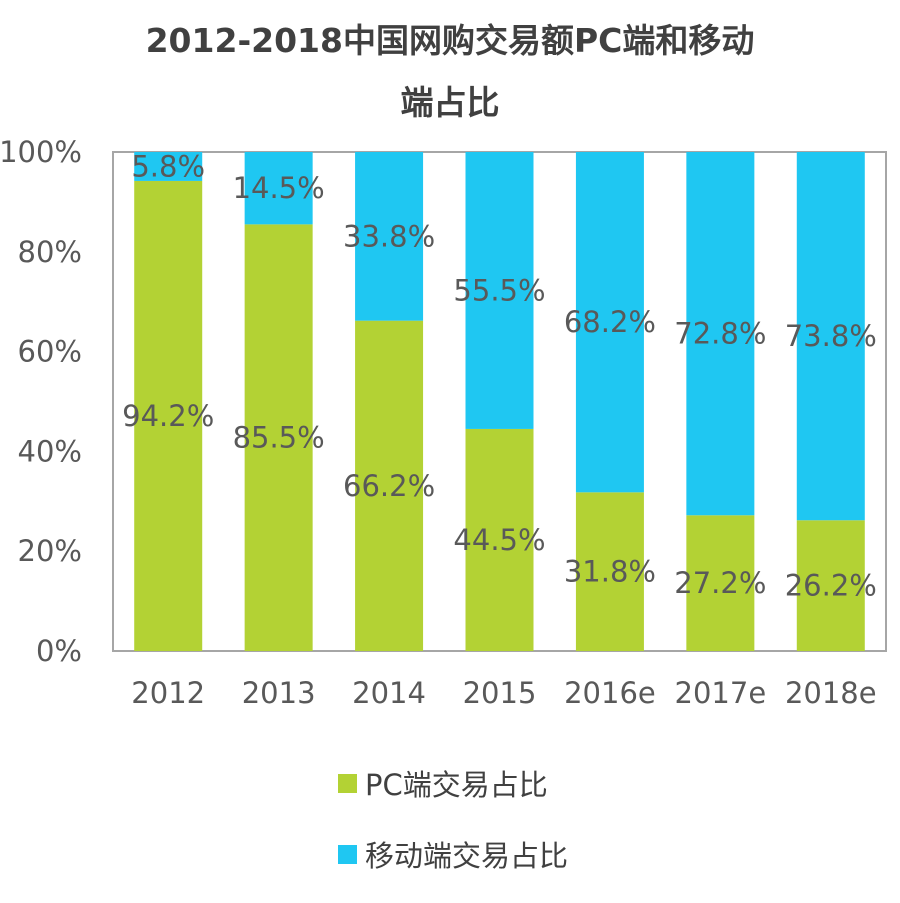 This screenshot has width=900, height=903. I want to click on y-tick-label: 100%, so click(41, 152).